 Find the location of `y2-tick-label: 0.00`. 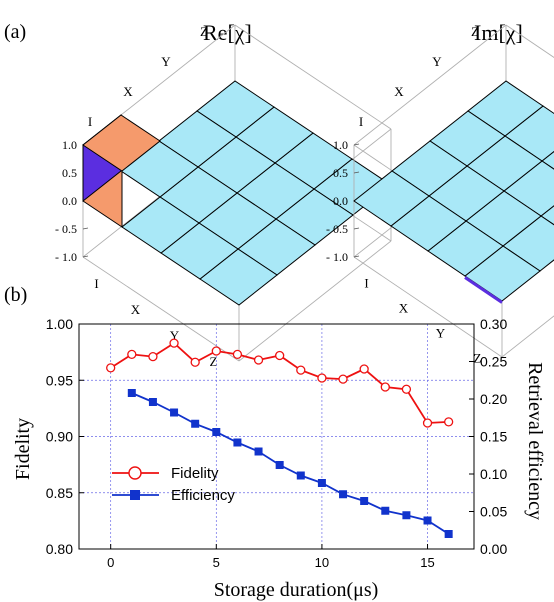

y2-tick-label: 0.00 is located at coordinates (493, 549).